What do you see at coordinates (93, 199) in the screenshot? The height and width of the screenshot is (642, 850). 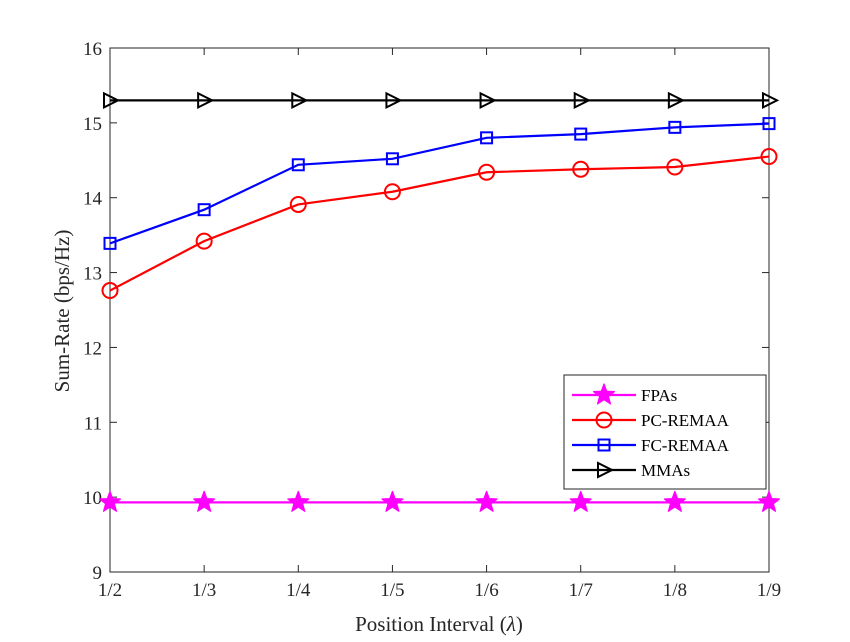 I see `y-tick-label: 14` at bounding box center [93, 199].